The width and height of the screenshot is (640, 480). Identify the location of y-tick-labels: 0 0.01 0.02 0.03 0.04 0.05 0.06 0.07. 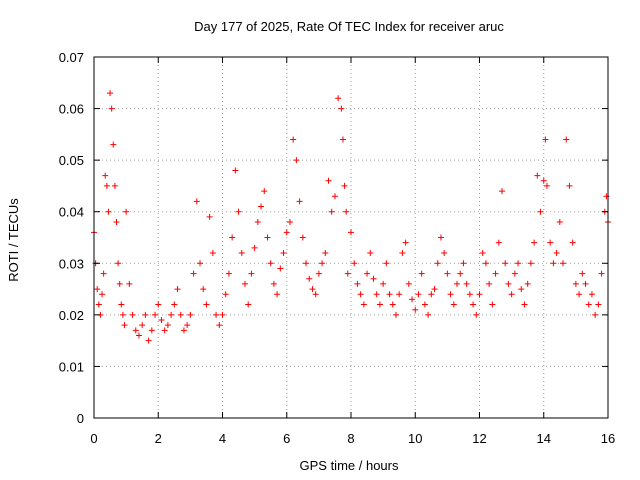
(71, 238).